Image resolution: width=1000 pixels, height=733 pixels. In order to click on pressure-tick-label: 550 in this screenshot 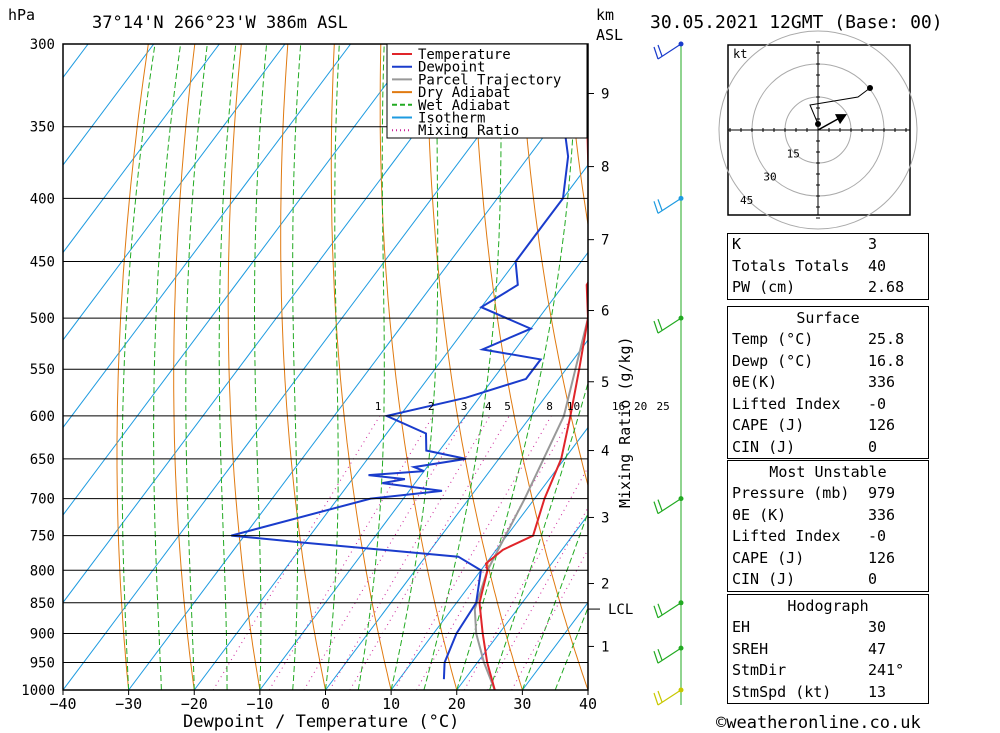, I will do `click(42, 370)`.